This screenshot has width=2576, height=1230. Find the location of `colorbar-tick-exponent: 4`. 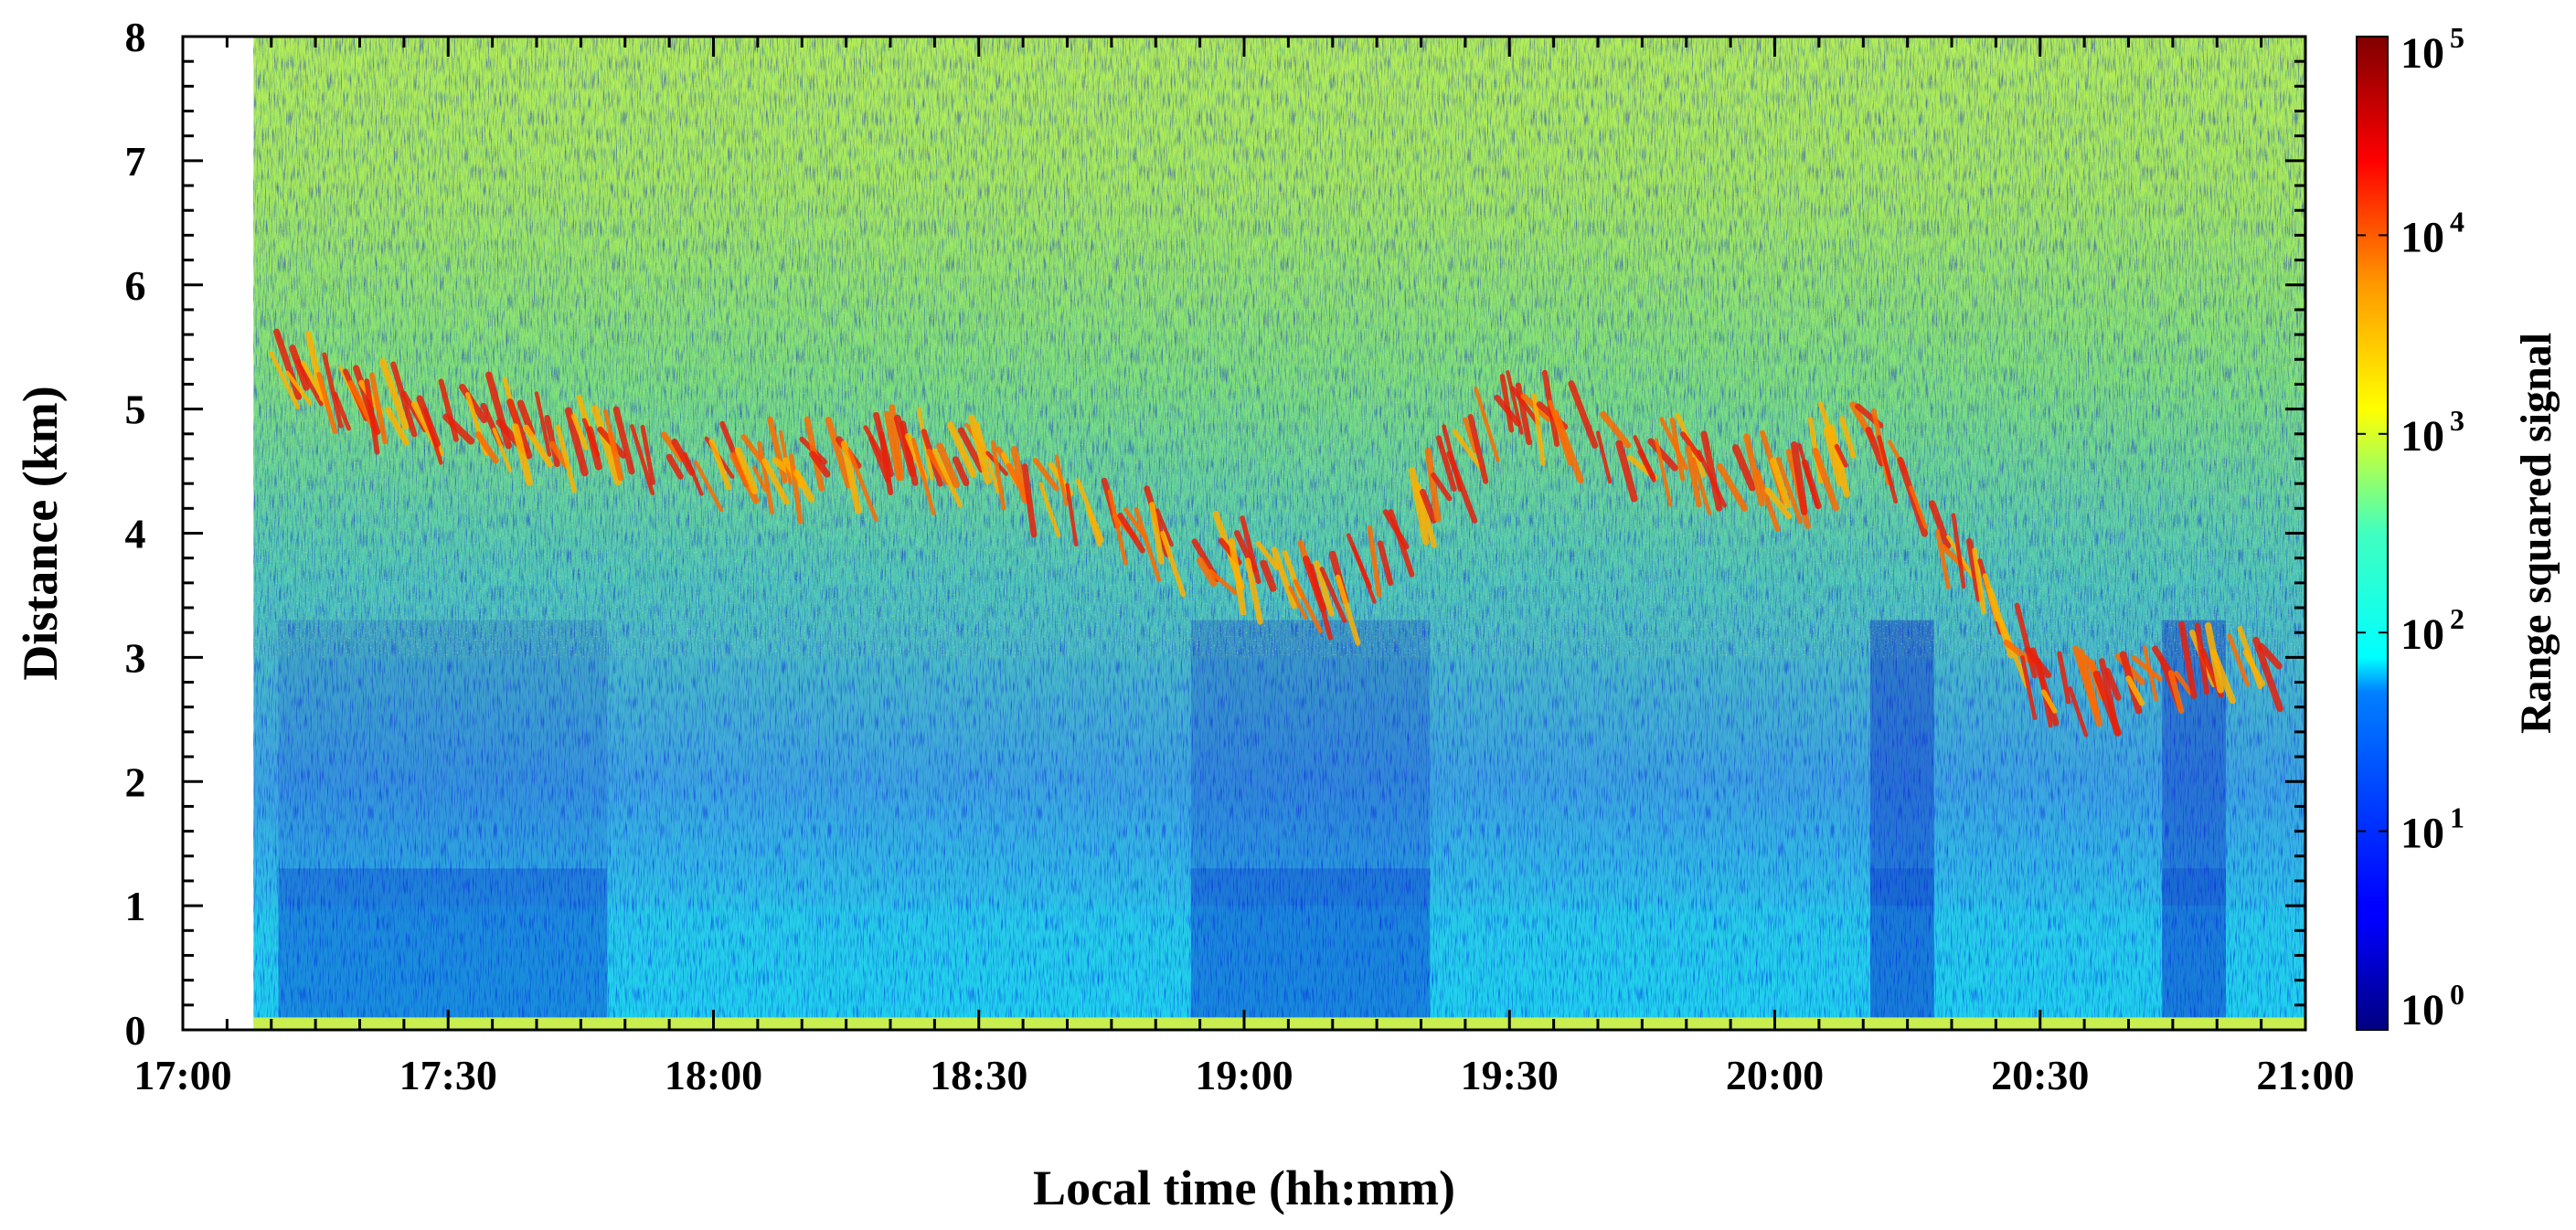

colorbar-tick-exponent: 4 is located at coordinates (2457, 221).